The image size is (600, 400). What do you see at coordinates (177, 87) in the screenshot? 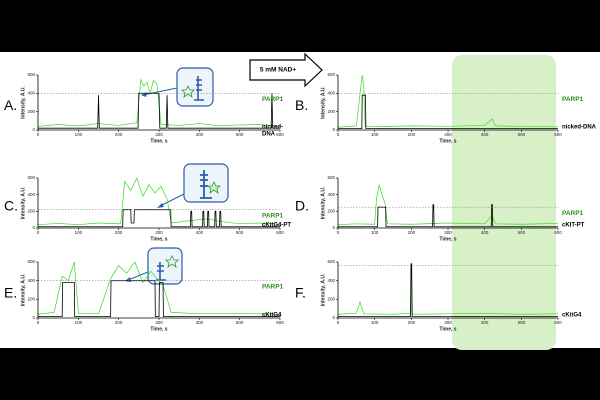
I see `icon-a` at bounding box center [177, 87].